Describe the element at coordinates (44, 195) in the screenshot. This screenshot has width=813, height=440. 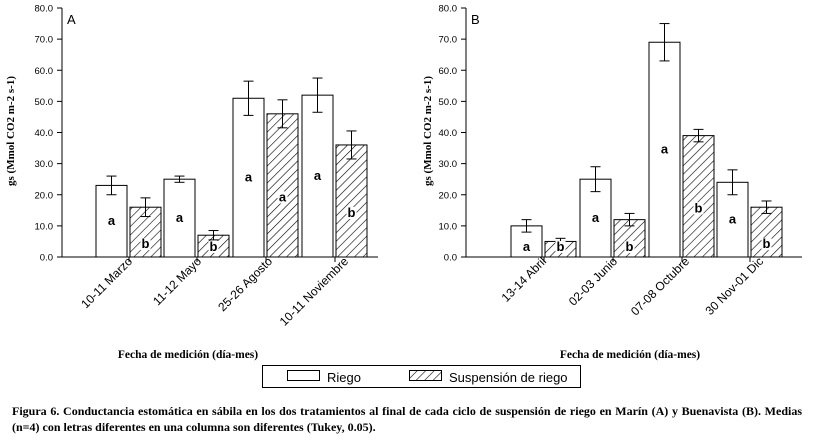
I see `panel-a-y-tick-label: 20.0` at that location.